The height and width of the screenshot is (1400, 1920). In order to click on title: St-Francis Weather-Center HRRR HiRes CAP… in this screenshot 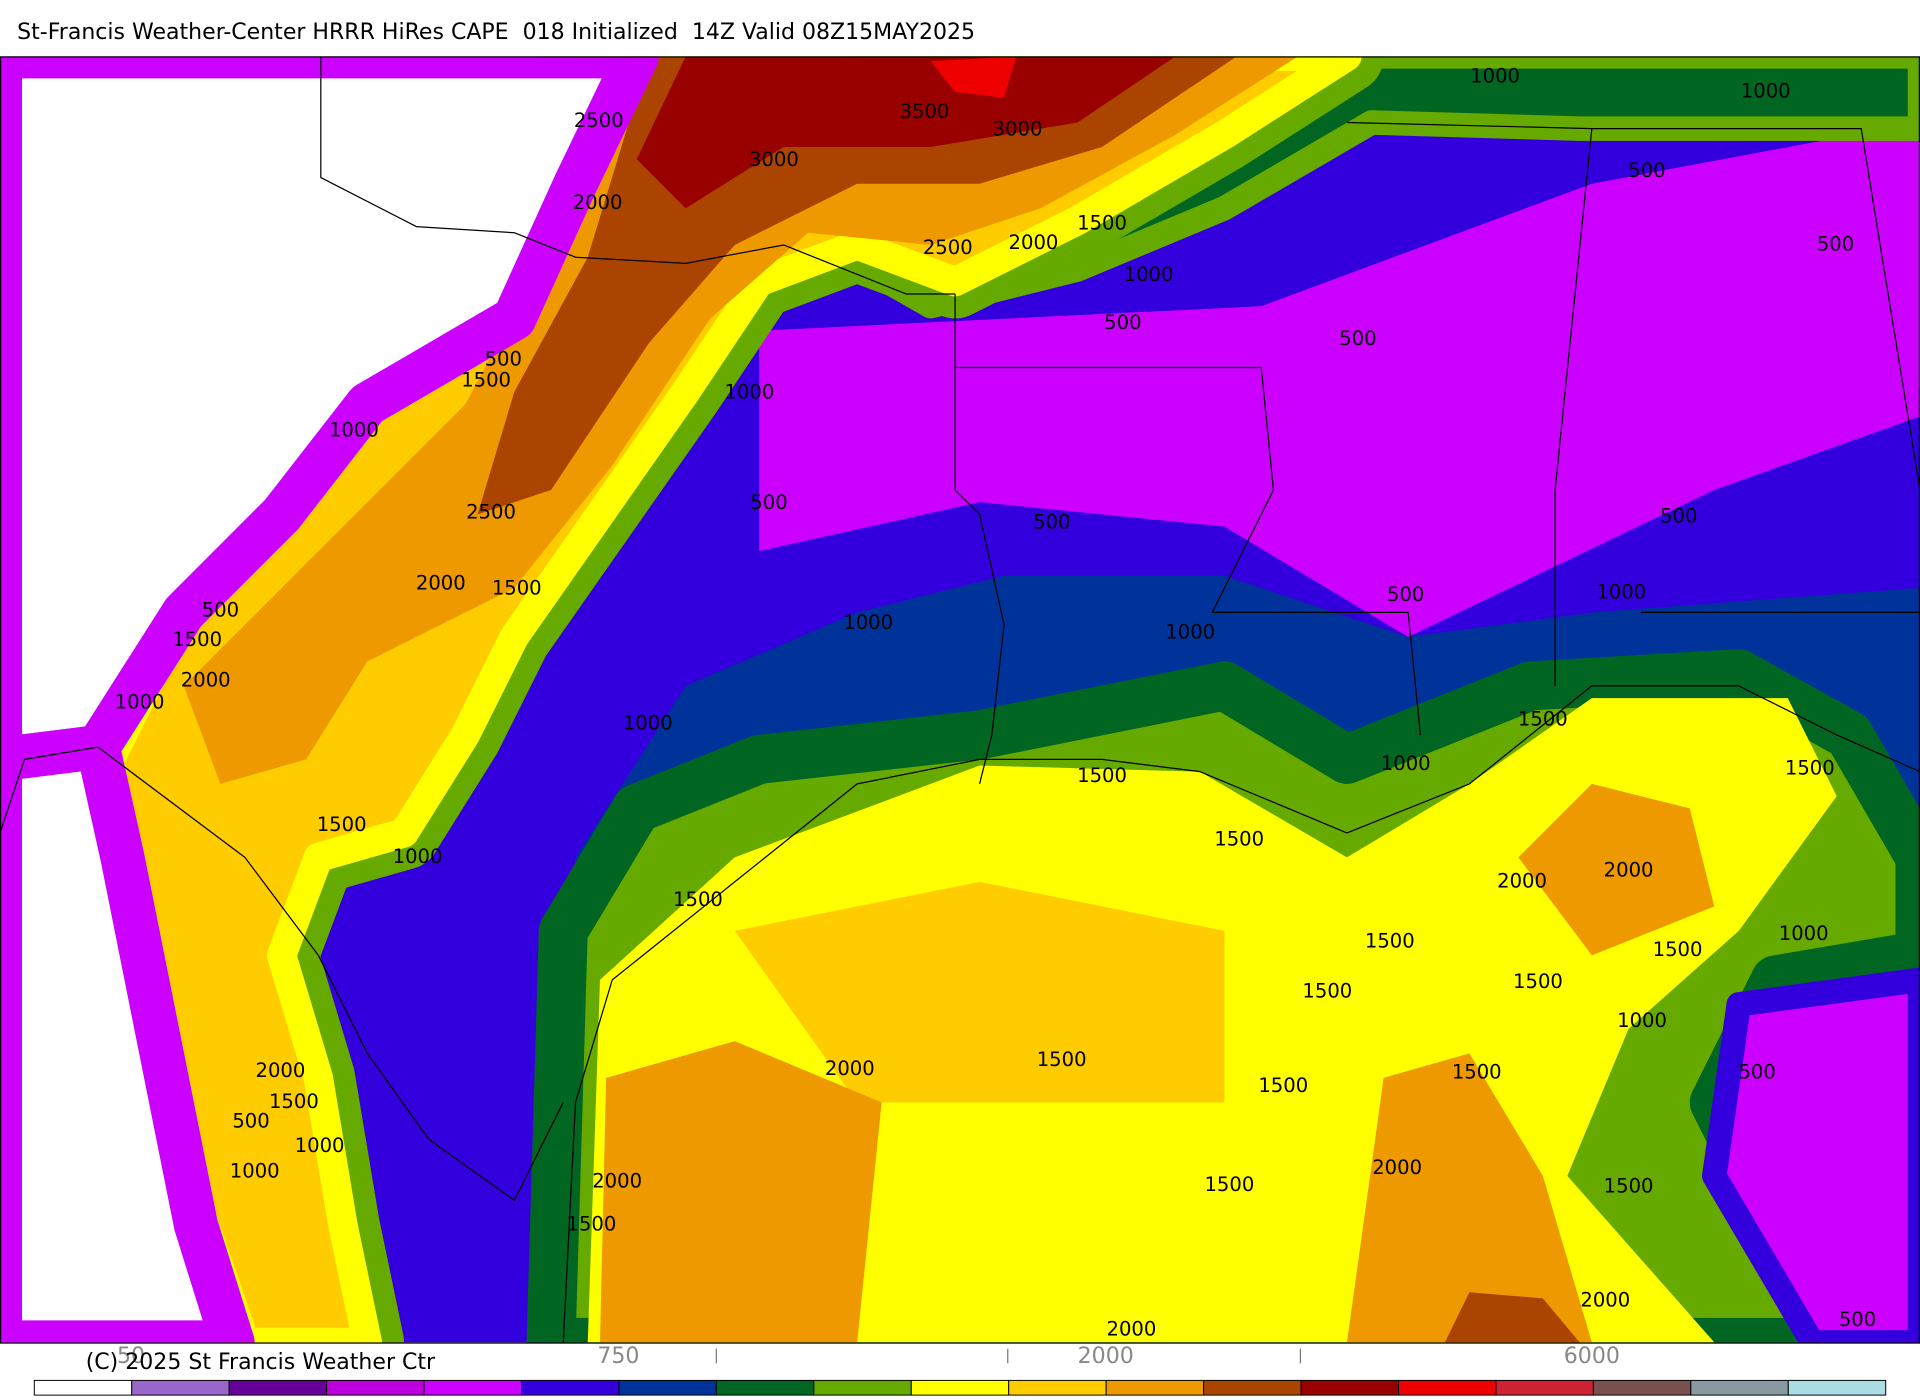, I will do `click(496, 32)`.